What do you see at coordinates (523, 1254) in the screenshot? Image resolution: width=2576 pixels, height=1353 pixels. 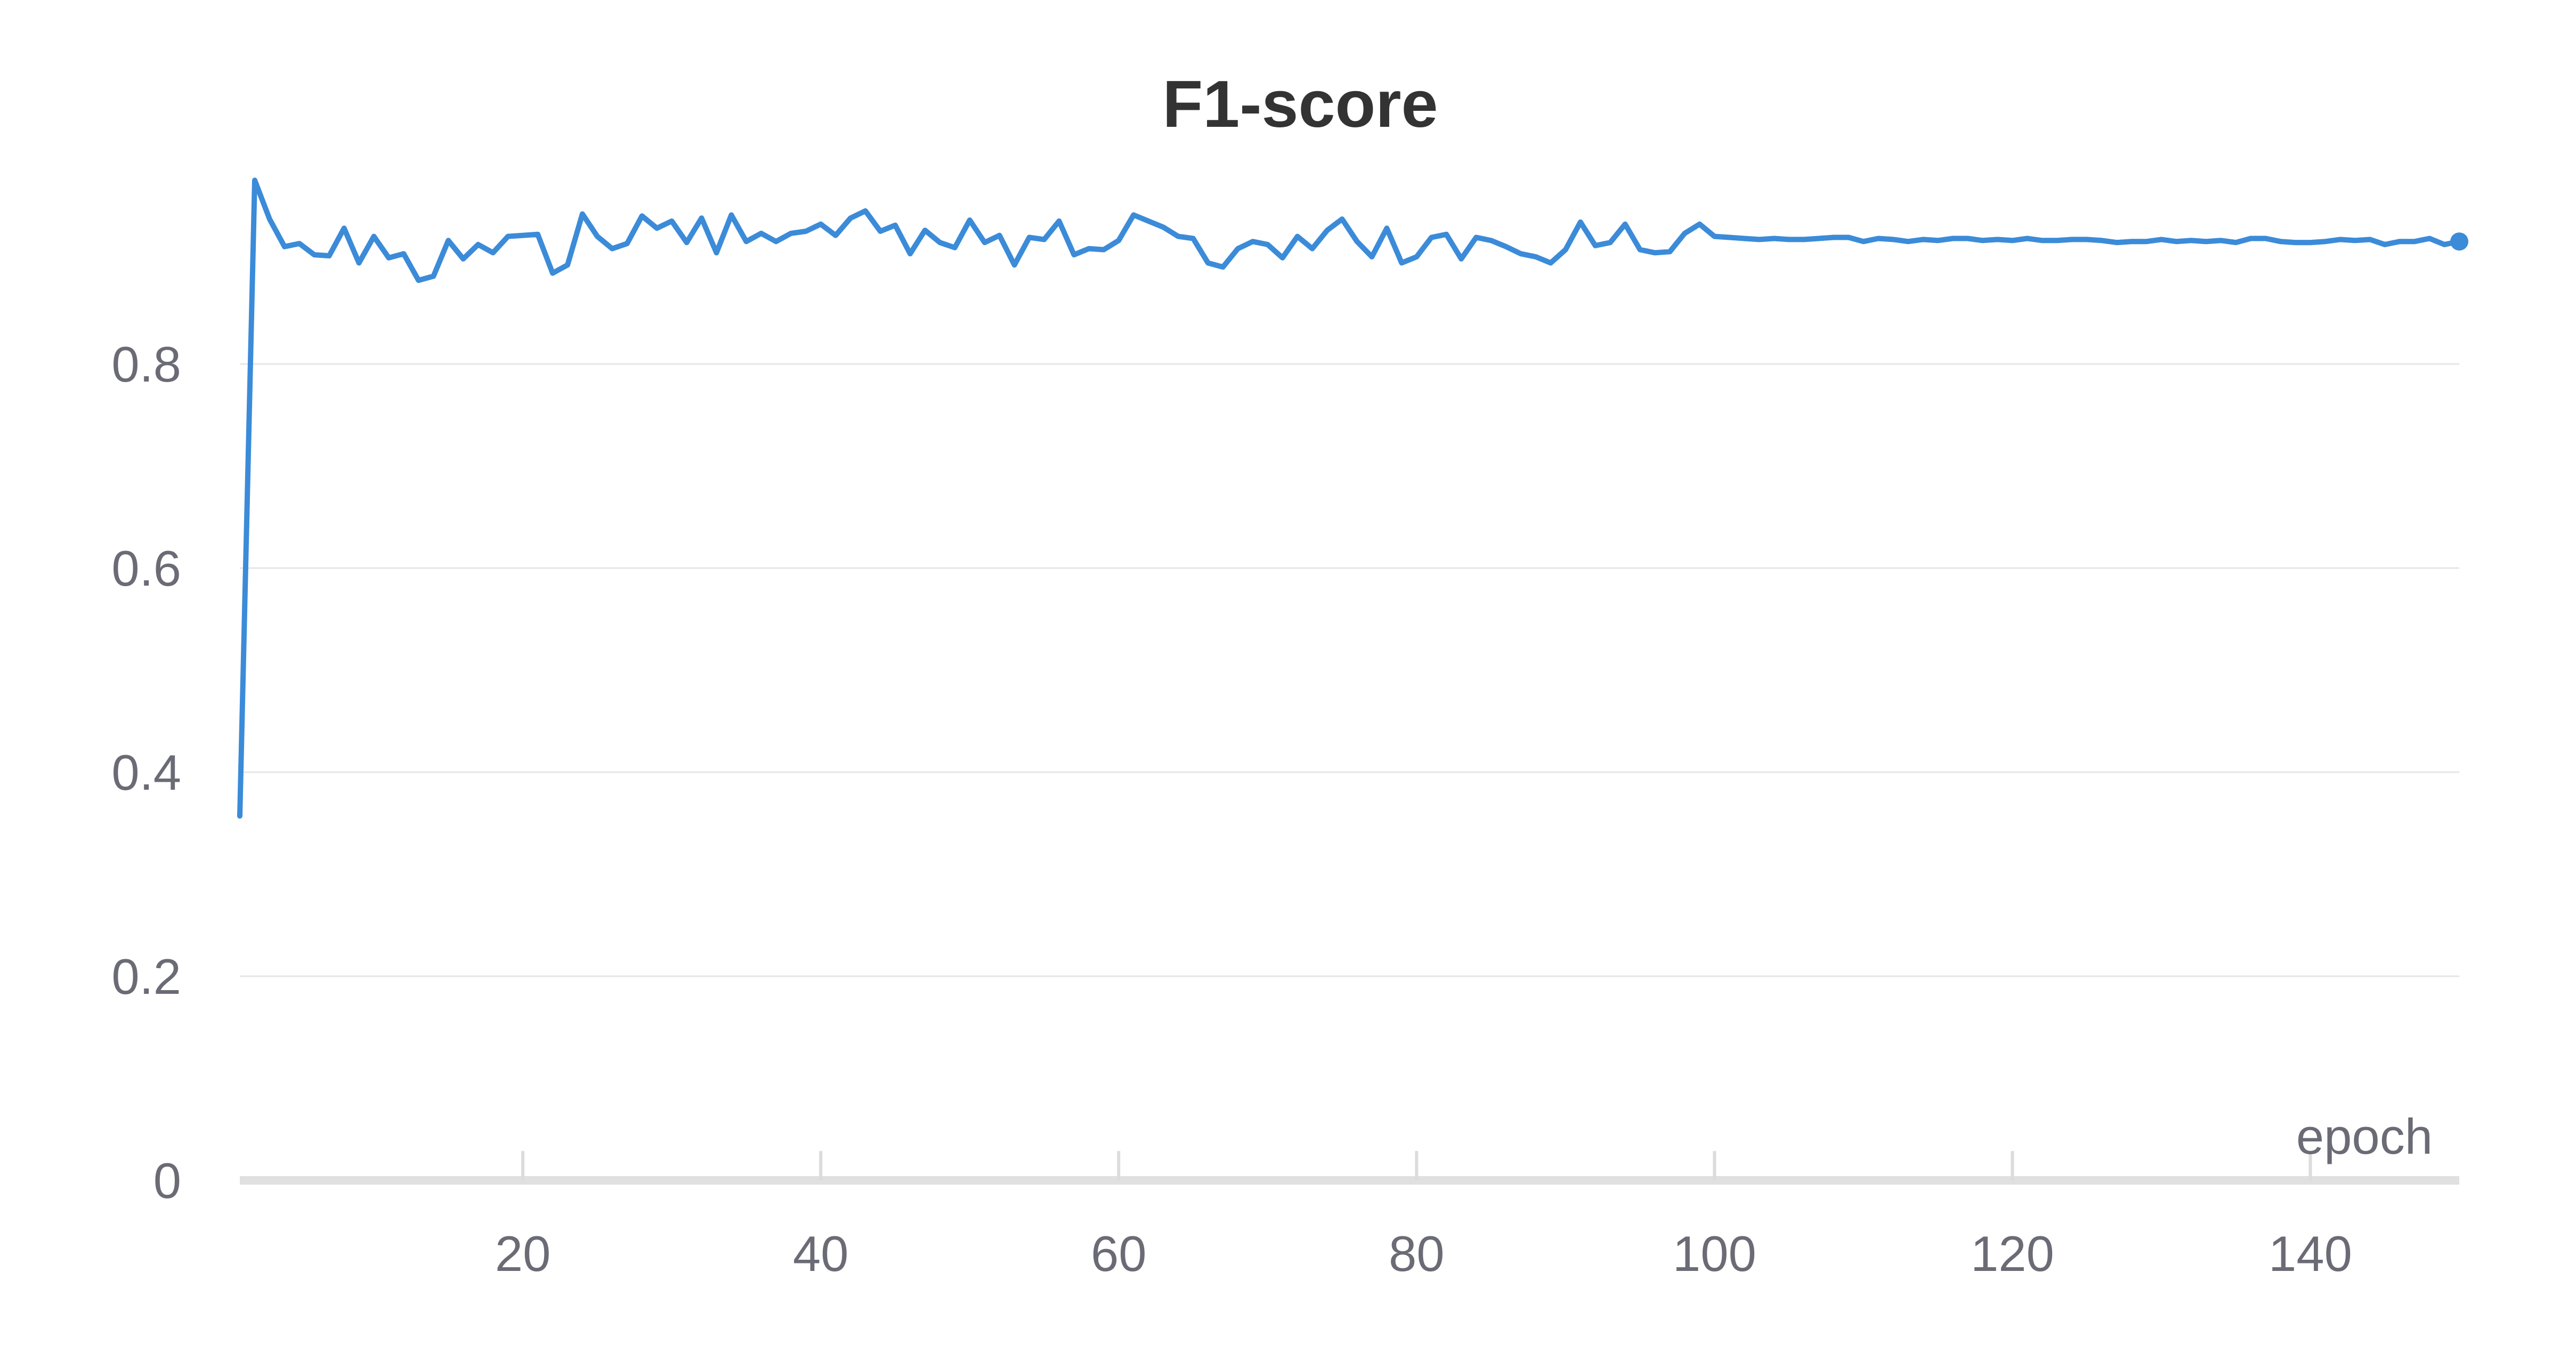 I see `x-tick-label: 20` at bounding box center [523, 1254].